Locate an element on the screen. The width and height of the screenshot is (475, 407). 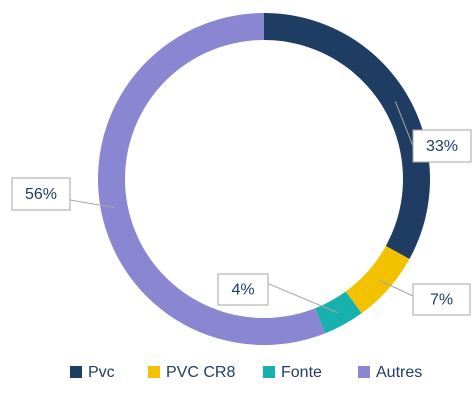
data-label: 56% is located at coordinates (41, 194).